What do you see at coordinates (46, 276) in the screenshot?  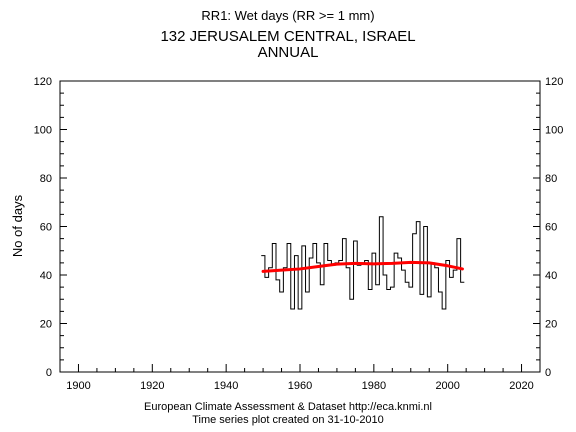 I see `y-tick-label-left: 40` at bounding box center [46, 276].